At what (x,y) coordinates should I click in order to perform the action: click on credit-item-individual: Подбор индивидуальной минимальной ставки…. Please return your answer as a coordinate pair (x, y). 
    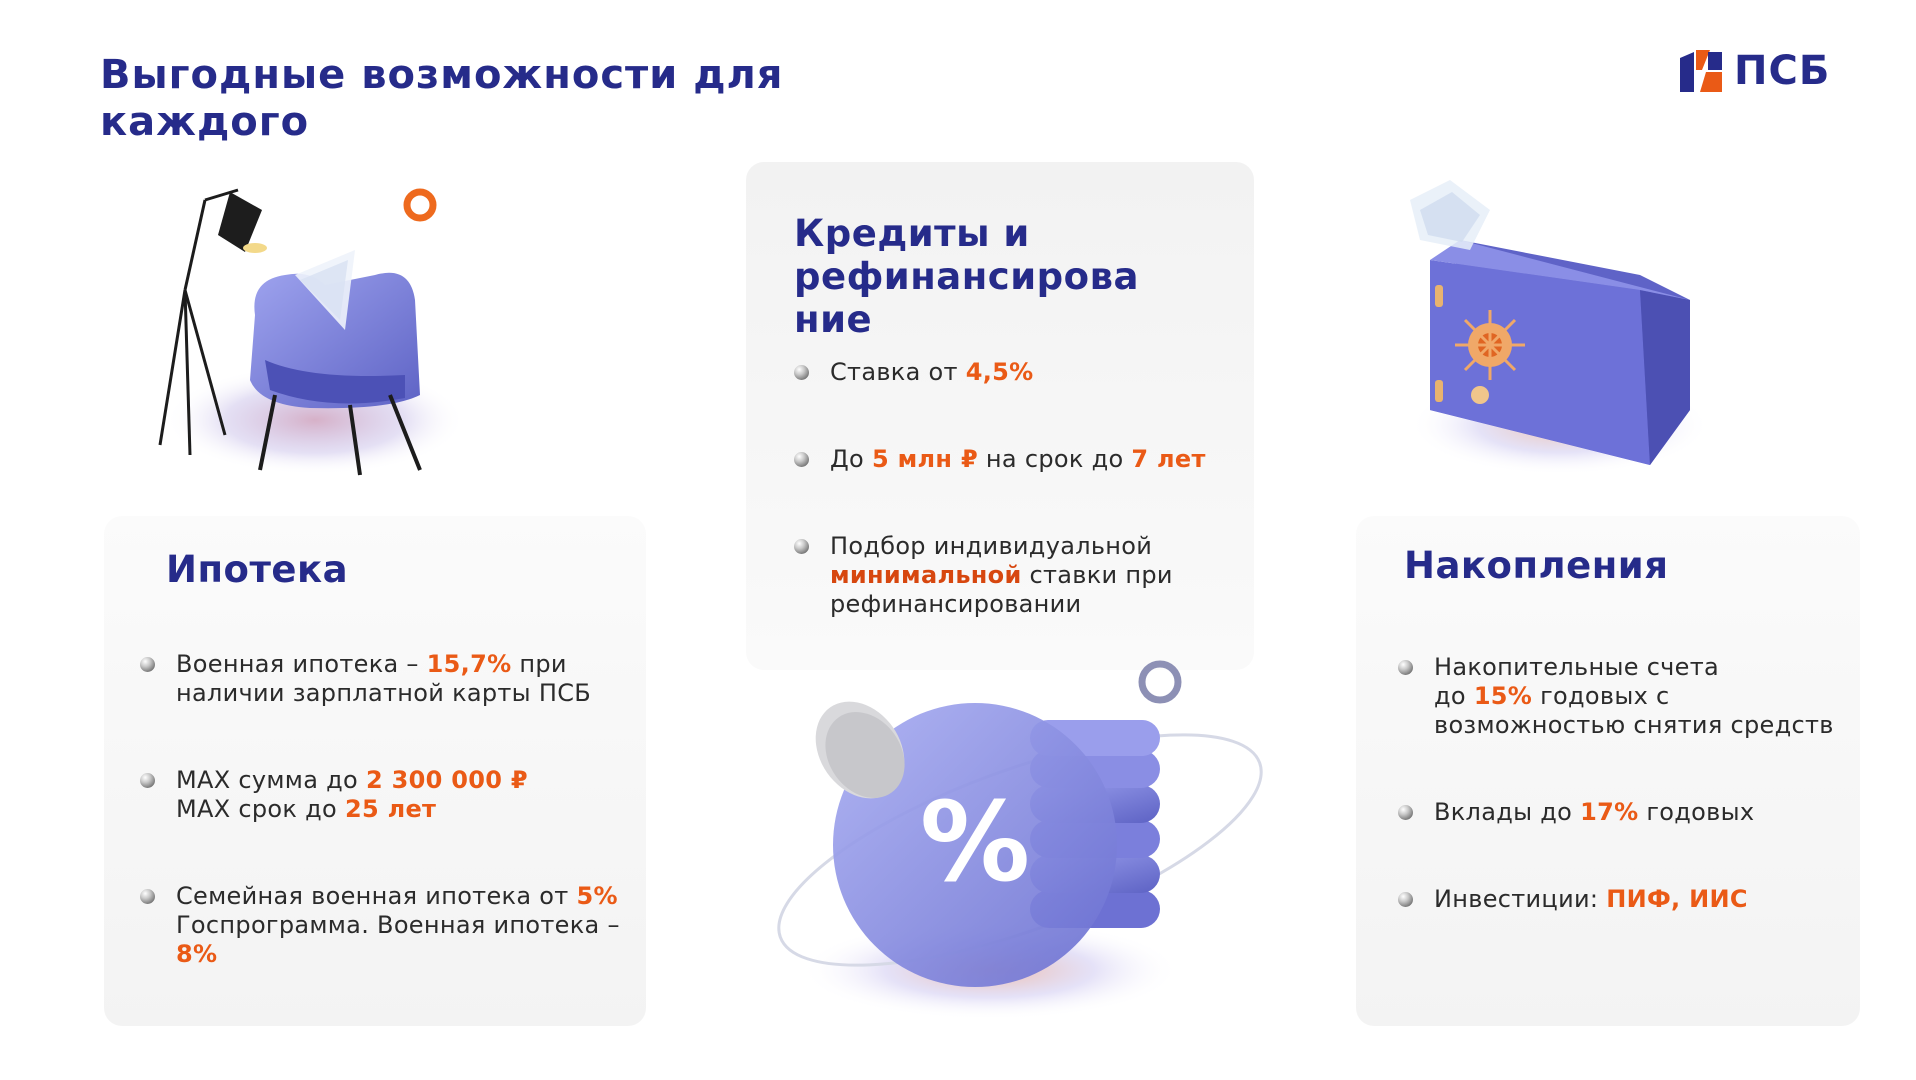
    Looking at the image, I should click on (1014, 575).